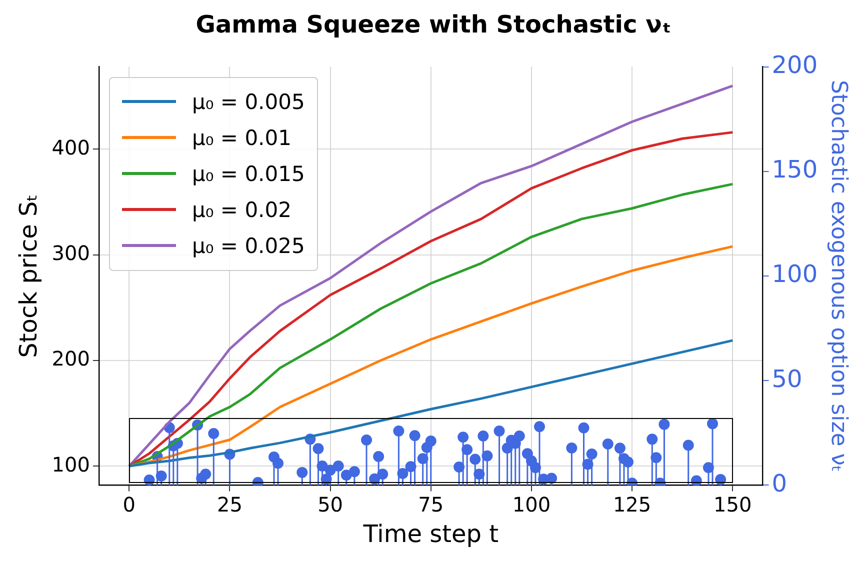 This screenshot has height=566, width=867. Describe the element at coordinates (28, 276) in the screenshot. I see `y-axis-title: Stock price Sₜ` at that location.